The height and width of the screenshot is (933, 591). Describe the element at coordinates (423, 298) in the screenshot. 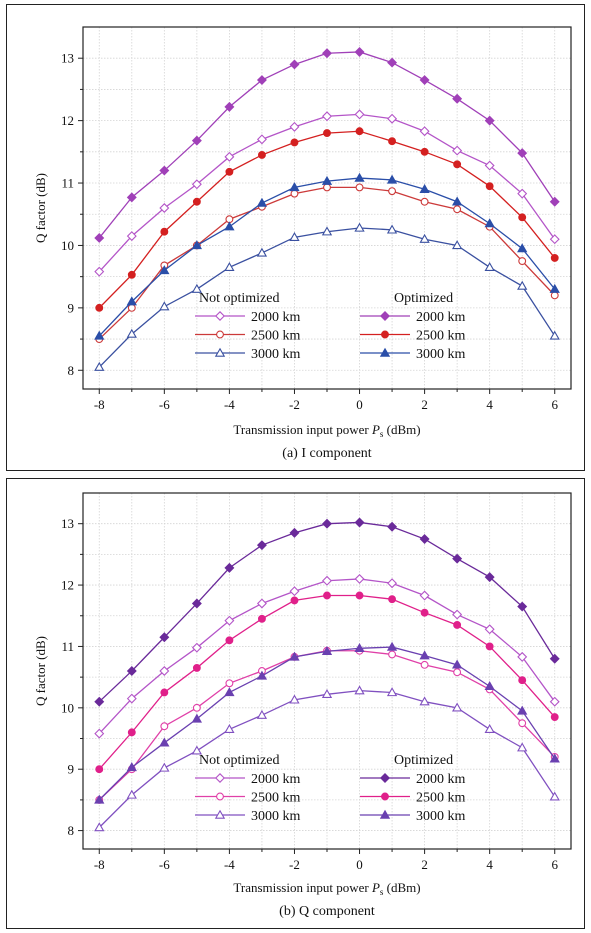

I see `chart-a-legend-title-opt: Optimized` at that location.